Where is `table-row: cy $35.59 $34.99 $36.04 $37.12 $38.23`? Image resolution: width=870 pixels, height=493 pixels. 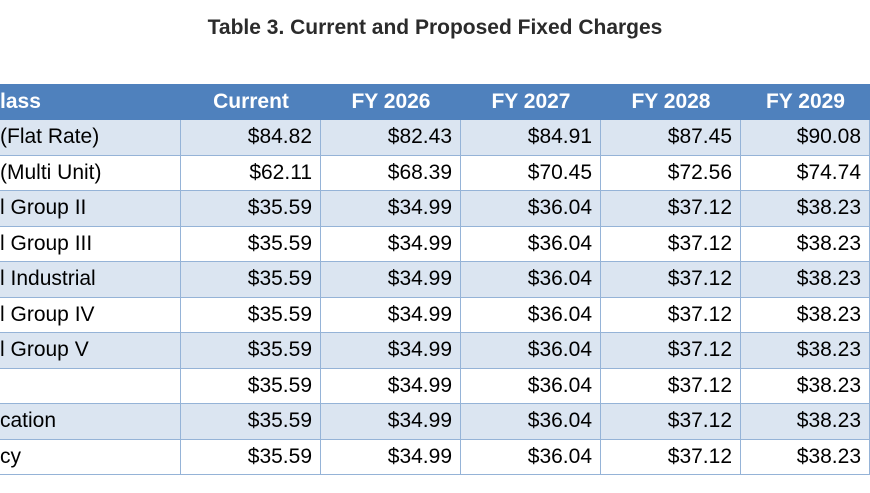 table-row: cy $35.59 $34.99 $36.04 $37.12 $38.23 is located at coordinates (435, 457).